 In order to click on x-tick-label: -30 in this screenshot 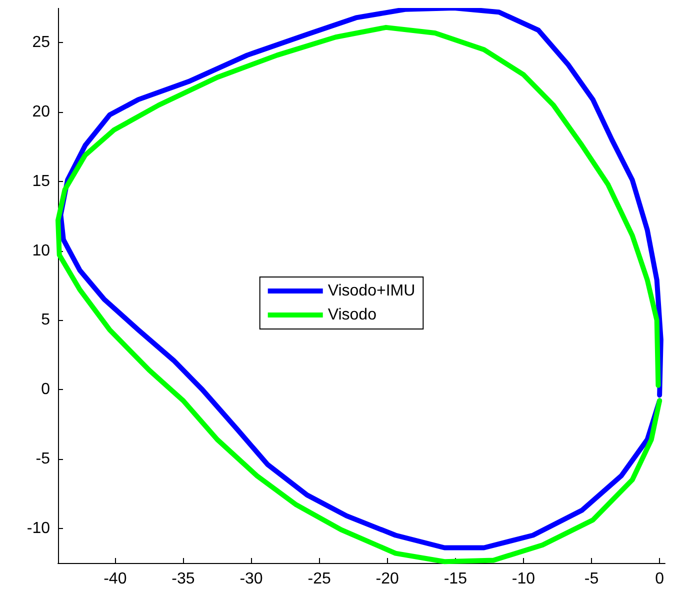, I will do `click(251, 579)`.